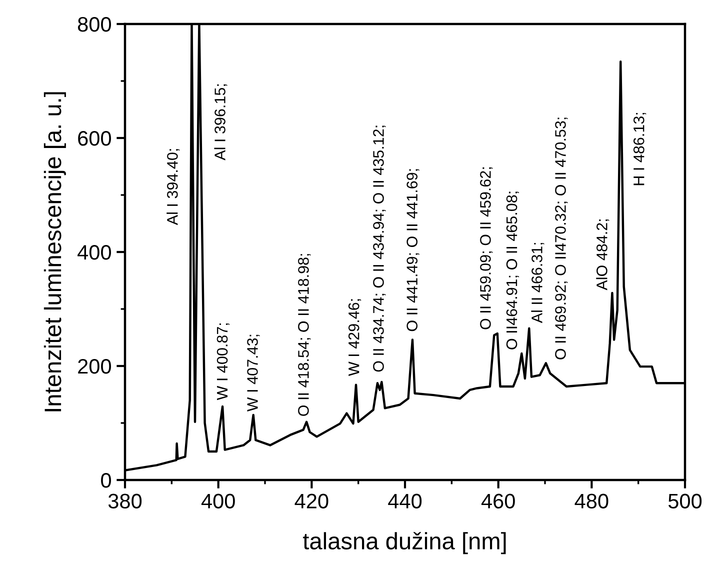  What do you see at coordinates (591, 501) in the screenshot?
I see `x-tick-label: 480` at bounding box center [591, 501].